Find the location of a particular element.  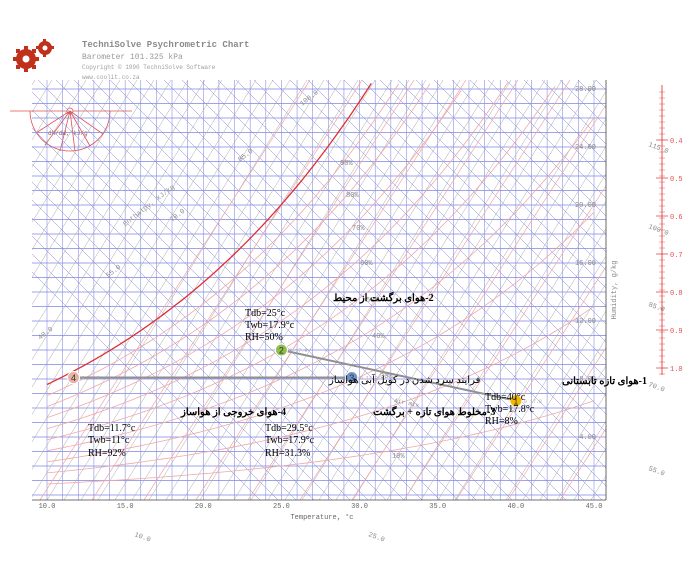

rh-curve is located at coordinates (320, 442).